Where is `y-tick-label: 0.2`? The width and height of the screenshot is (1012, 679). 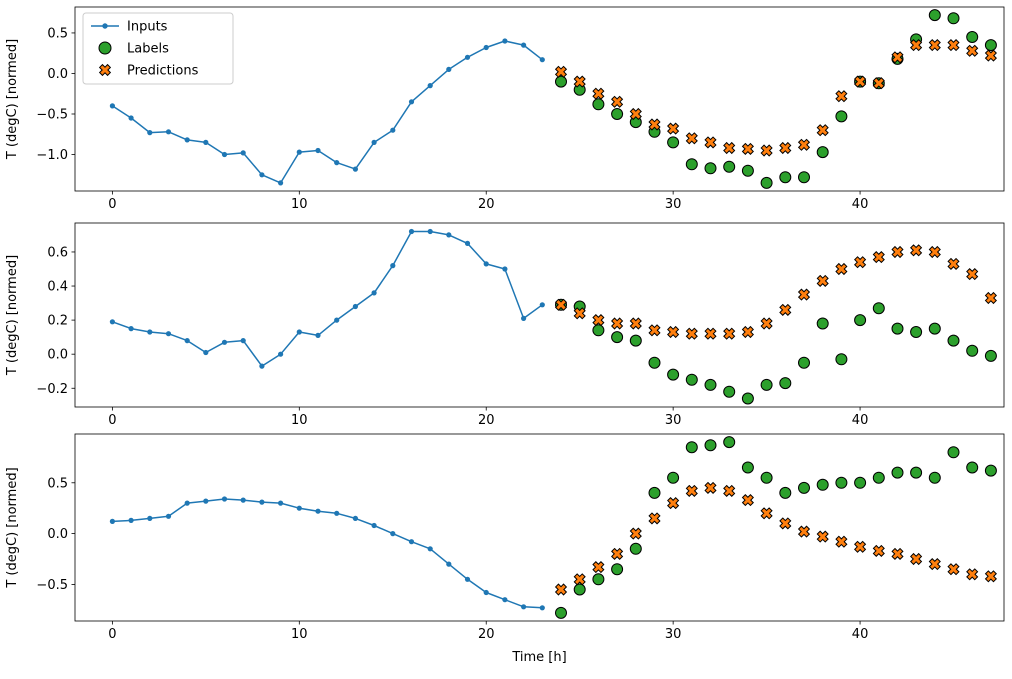 y-tick-label: 0.2 is located at coordinates (57, 321).